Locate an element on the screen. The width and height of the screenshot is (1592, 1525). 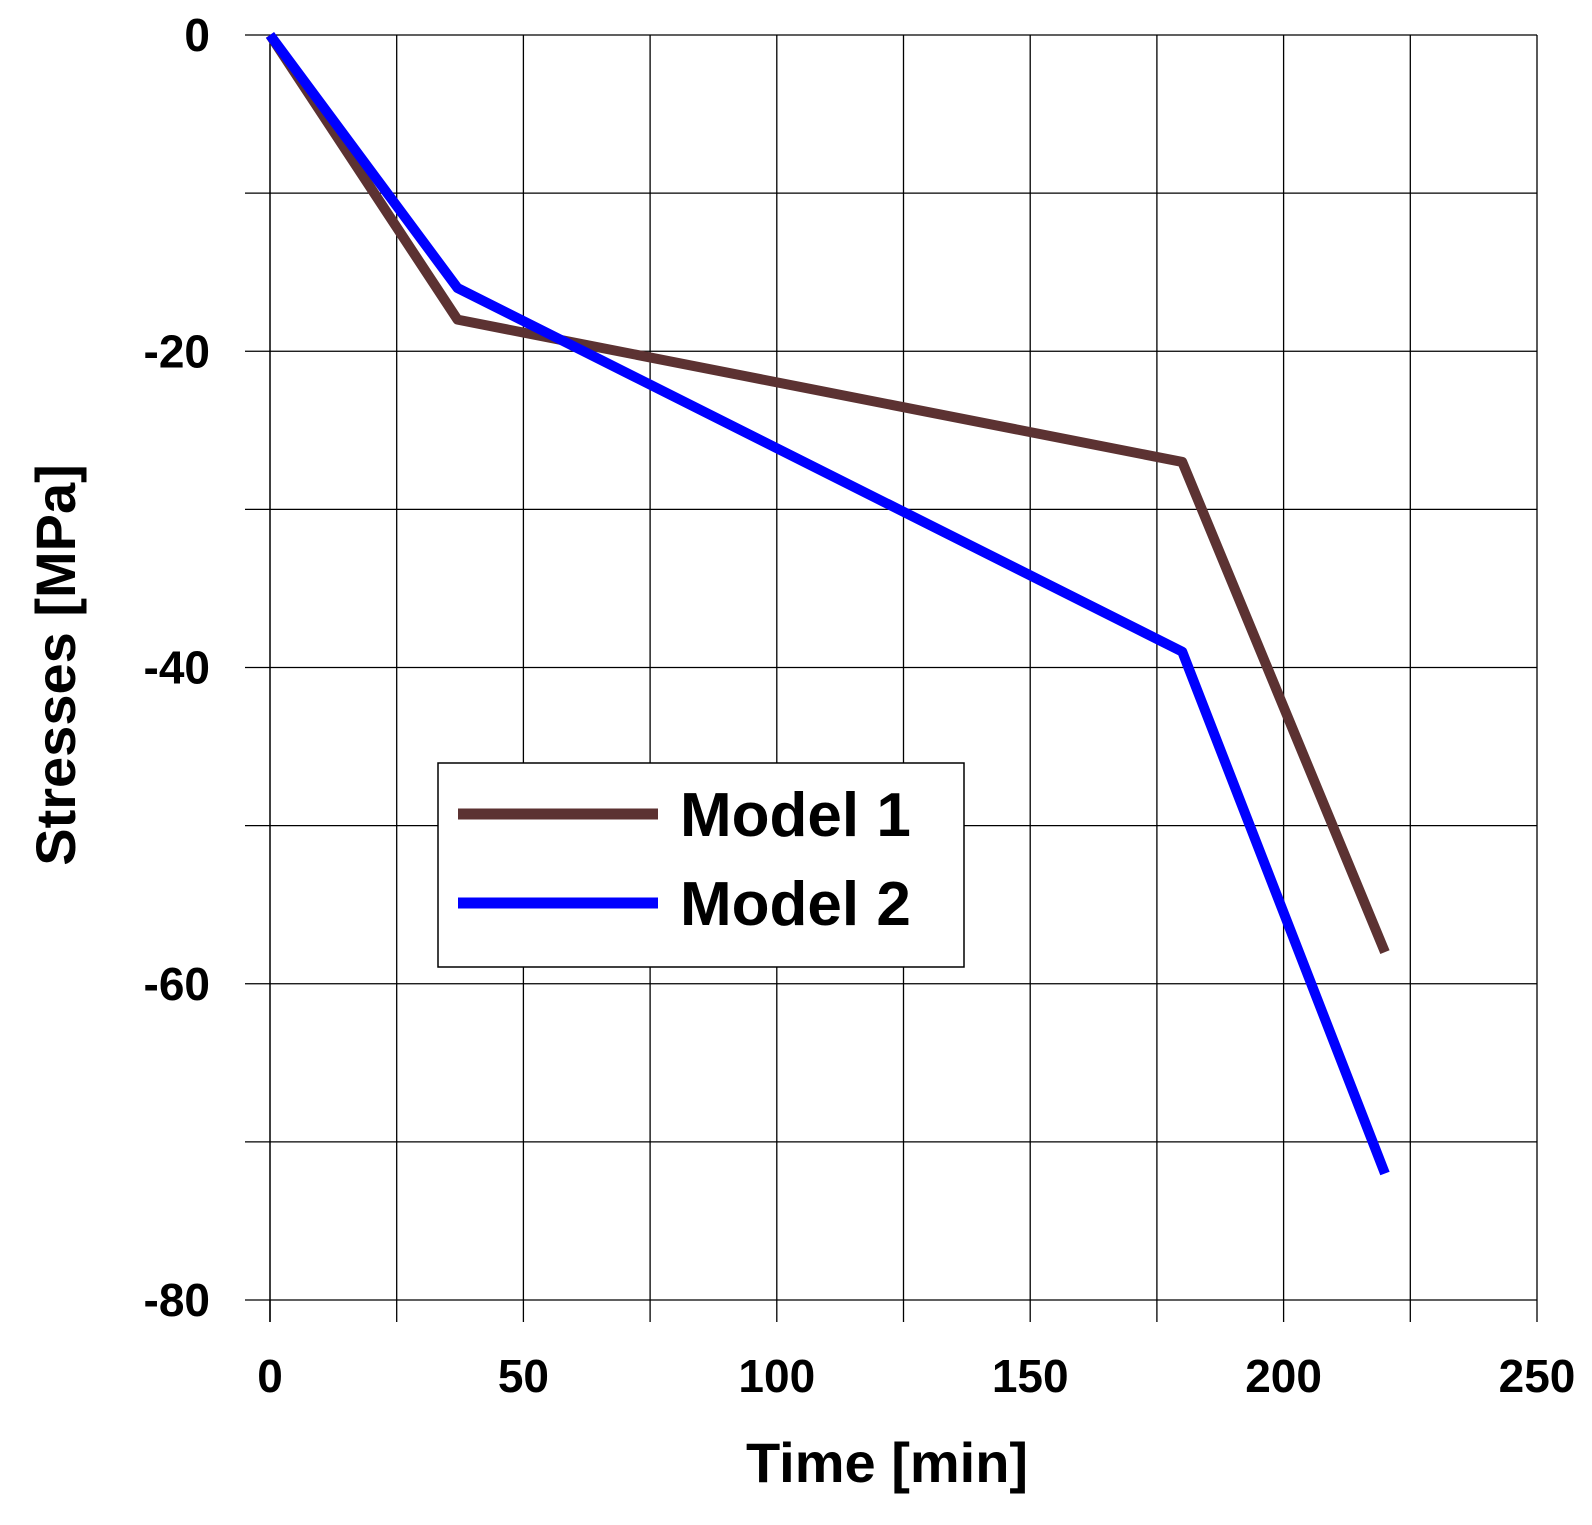
y-tick-label: -40 is located at coordinates (177, 668).